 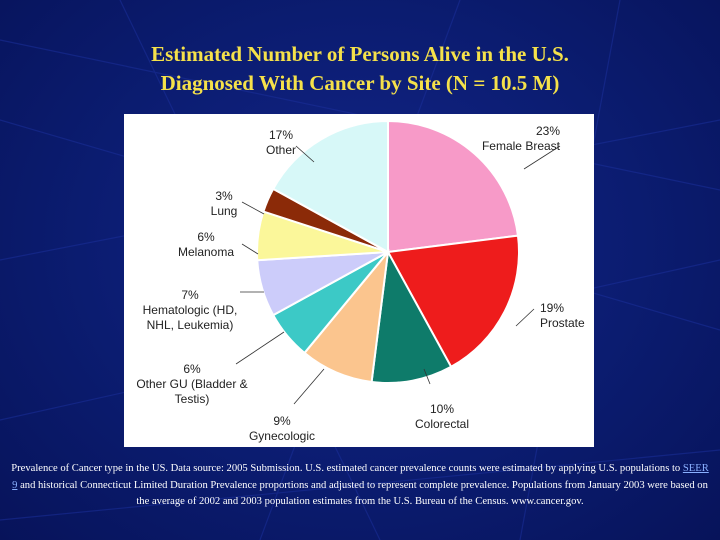 I want to click on slice-label-female-breast: Female Breast, so click(x=521, y=146).